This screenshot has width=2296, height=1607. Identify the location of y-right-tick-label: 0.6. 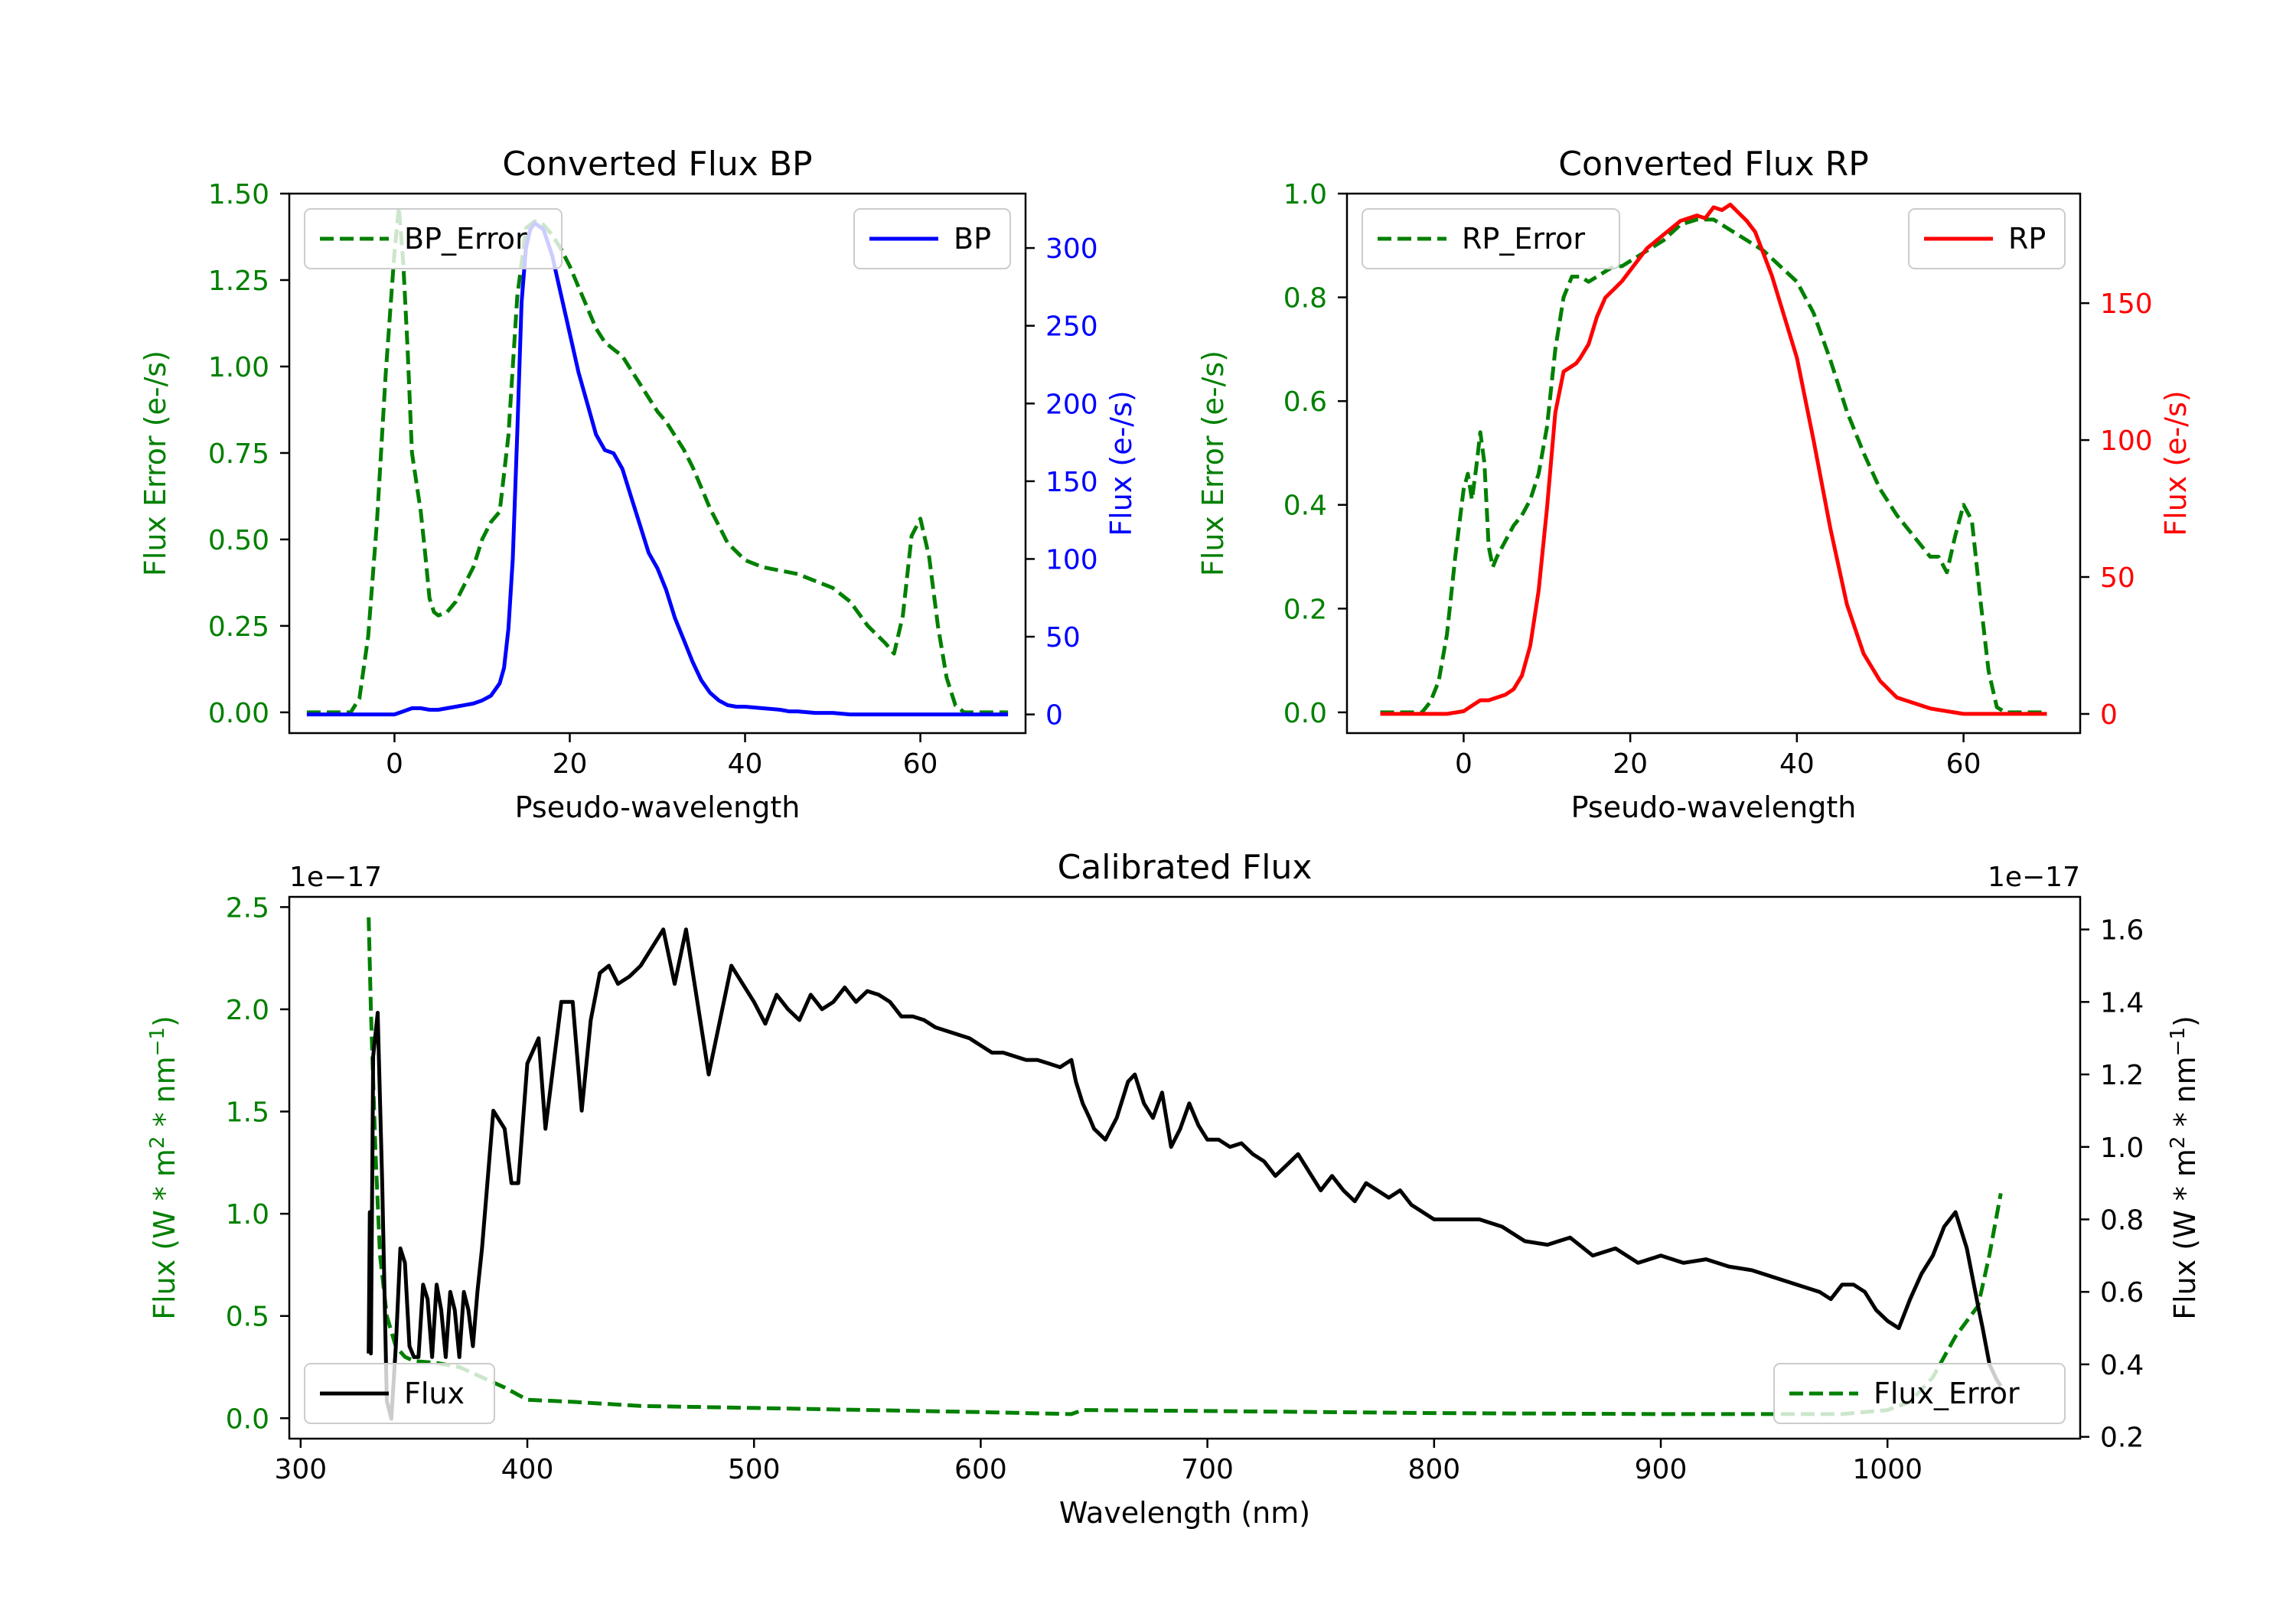
(2122, 1293).